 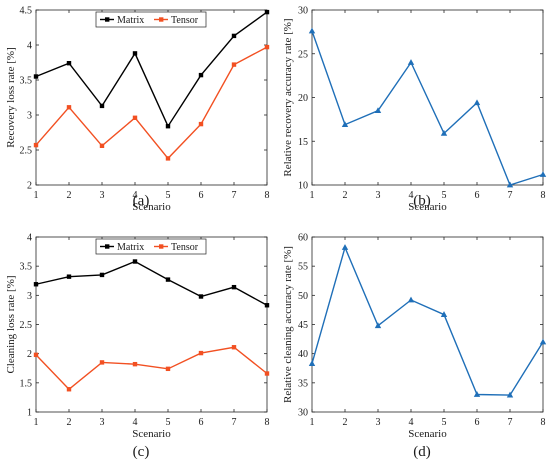 What do you see at coordinates (29, 238) in the screenshot?
I see `y-tick-label: 4` at bounding box center [29, 238].